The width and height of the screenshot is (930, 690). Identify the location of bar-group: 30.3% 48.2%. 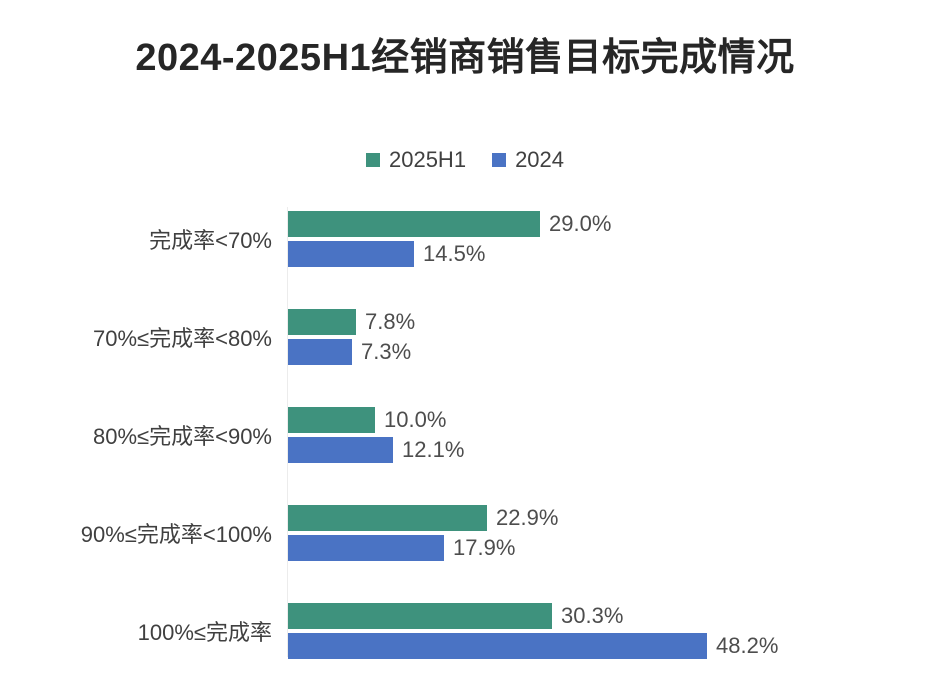
(533, 631).